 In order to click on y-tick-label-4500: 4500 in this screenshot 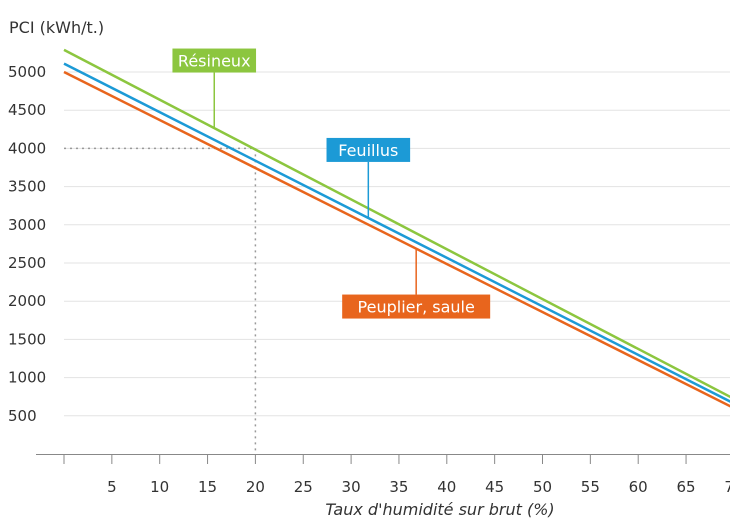, I will do `click(27, 110)`.